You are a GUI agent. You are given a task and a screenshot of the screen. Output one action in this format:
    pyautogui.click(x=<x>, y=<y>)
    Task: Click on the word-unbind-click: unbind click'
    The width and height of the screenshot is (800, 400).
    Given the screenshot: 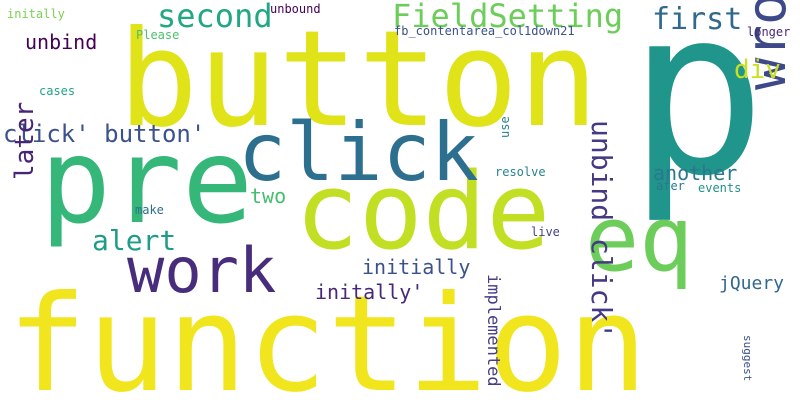 What is the action you would take?
    pyautogui.click(x=601, y=229)
    